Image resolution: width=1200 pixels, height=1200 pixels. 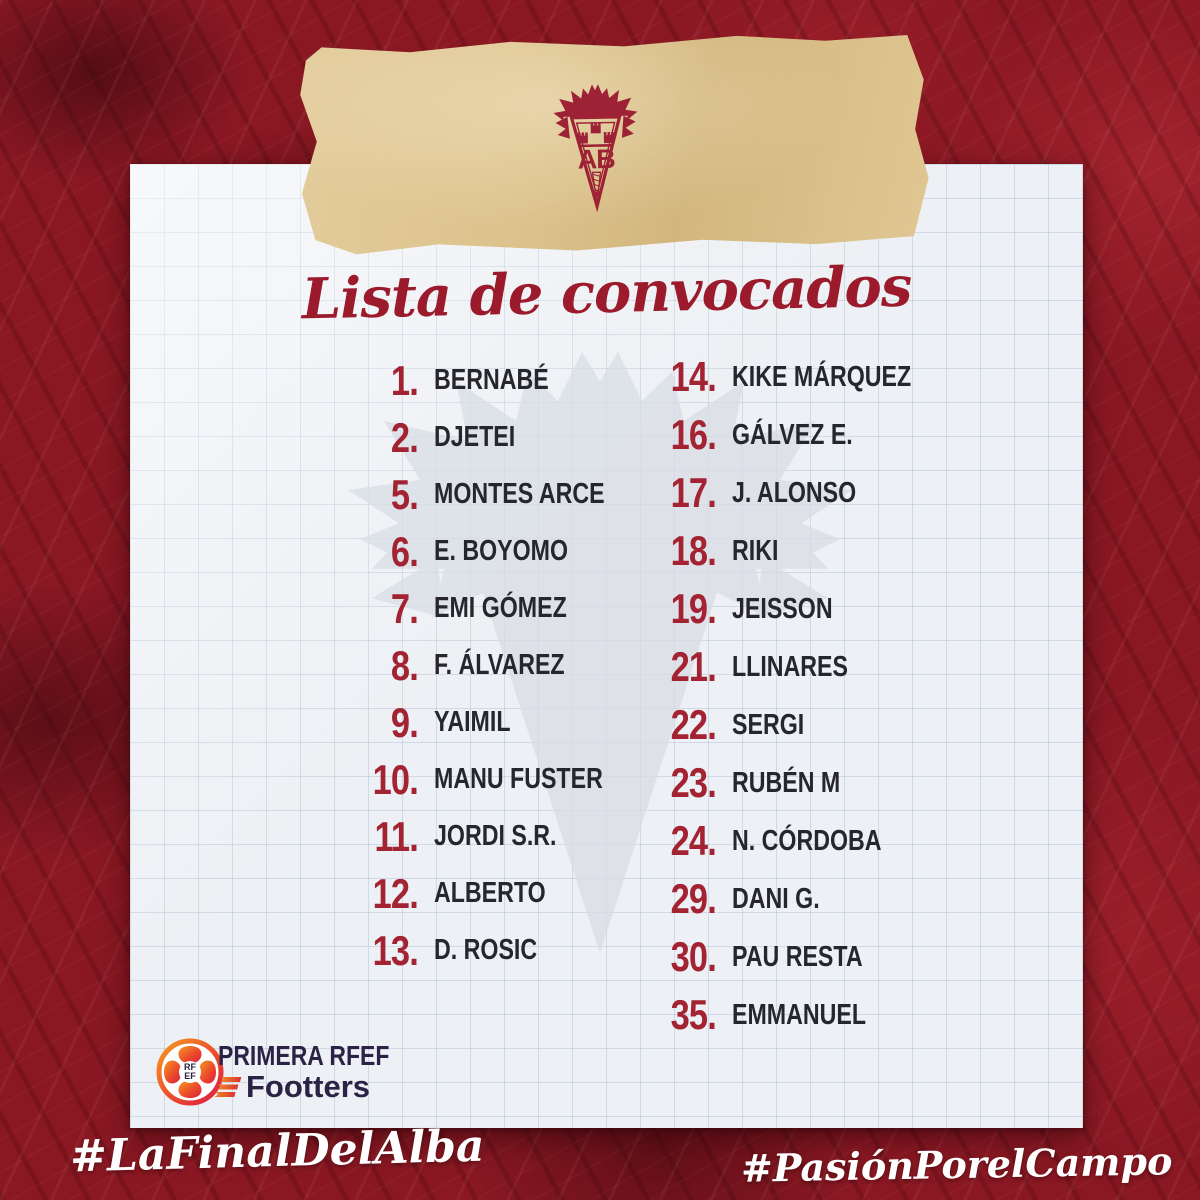 What do you see at coordinates (693, 724) in the screenshot?
I see `player-number: 22.` at bounding box center [693, 724].